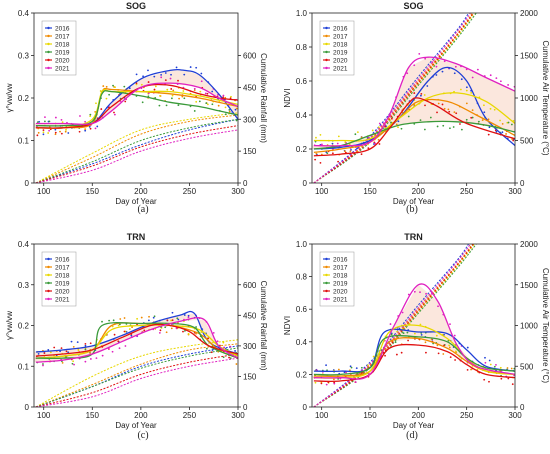 This screenshot has width=550, height=454. Describe the element at coordinates (337, 48) in the screenshot. I see `legend-box` at that location.